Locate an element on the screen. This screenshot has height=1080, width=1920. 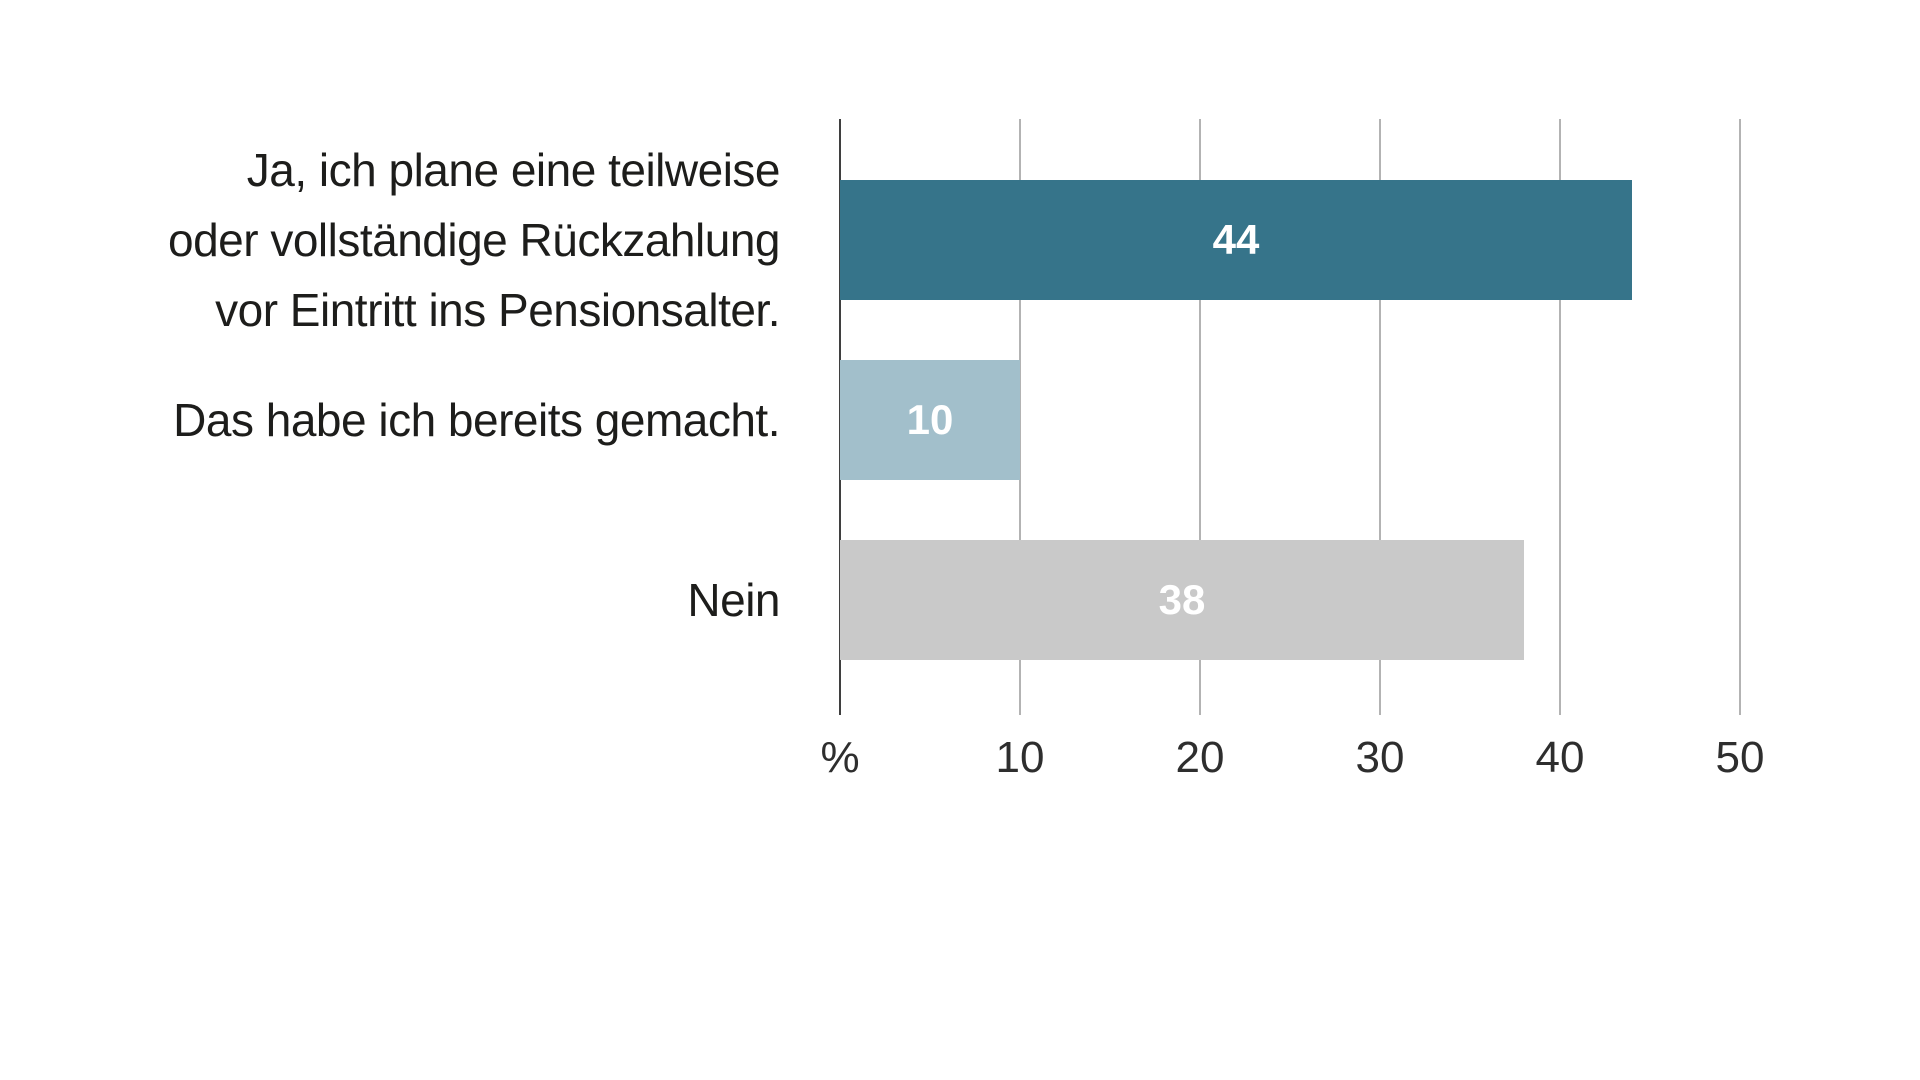
bar-value-label: 10 is located at coordinates (930, 419).